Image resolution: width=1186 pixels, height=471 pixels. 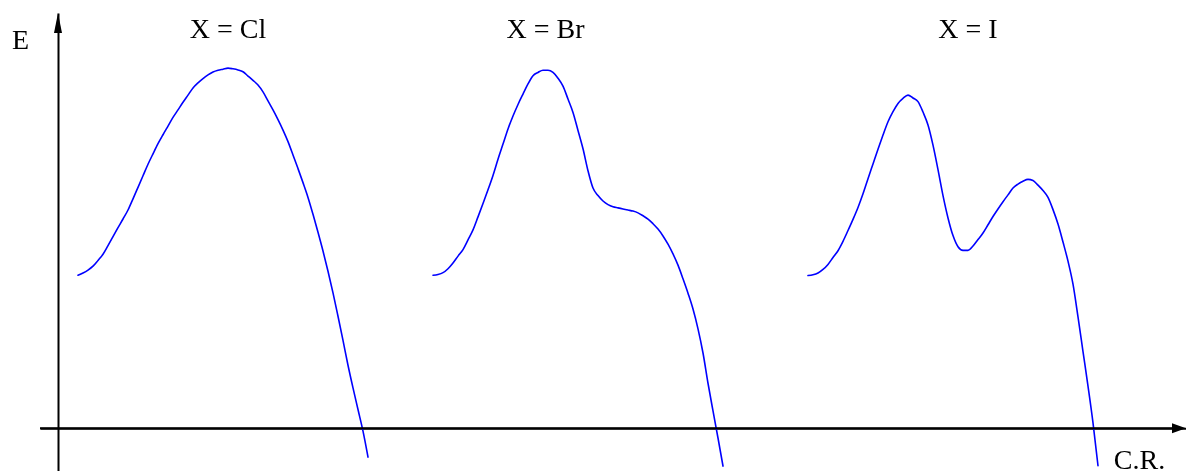 I want to click on x-axis-title: C.R., so click(x=1139, y=457).